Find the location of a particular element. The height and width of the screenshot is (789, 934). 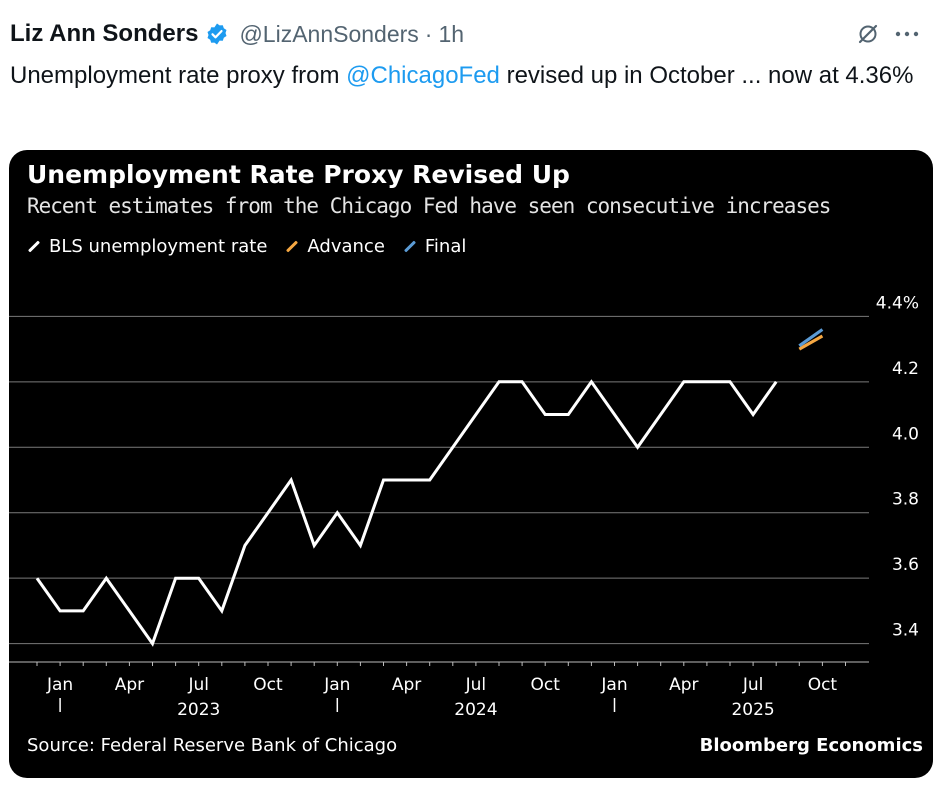

chart-legend: BLS unemployment rate Advance Final is located at coordinates (255, 246).